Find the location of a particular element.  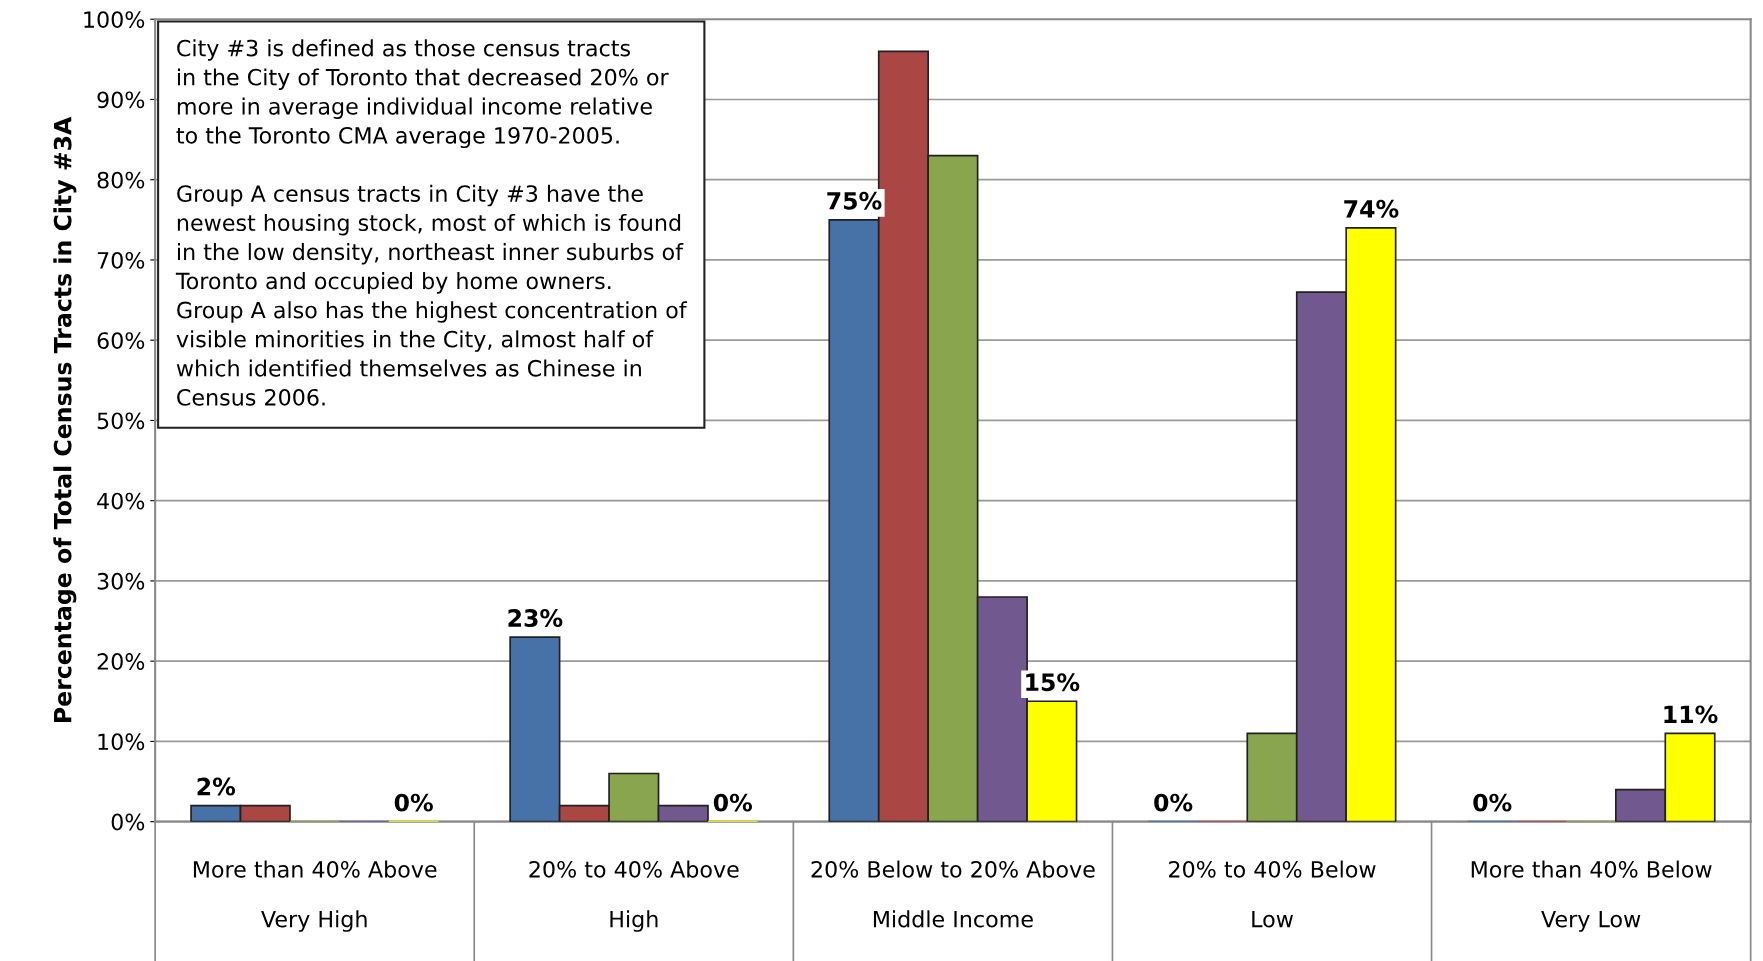

category-label: 20% to 40% Above High is located at coordinates (634, 896).